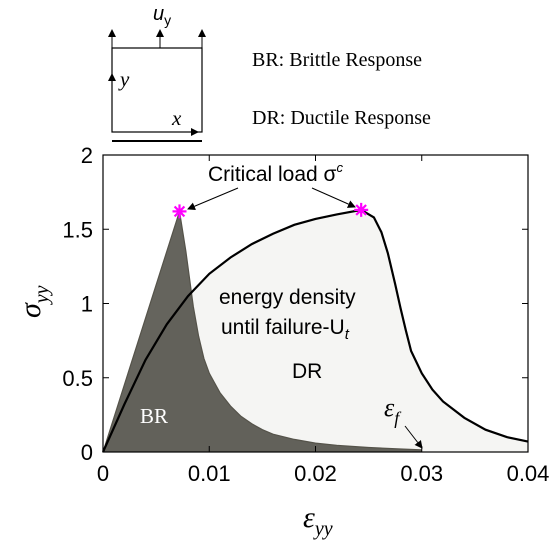 Image resolution: width=557 pixels, height=542 pixels. Describe the element at coordinates (87, 452) in the screenshot. I see `y-tick-label: 0` at that location.